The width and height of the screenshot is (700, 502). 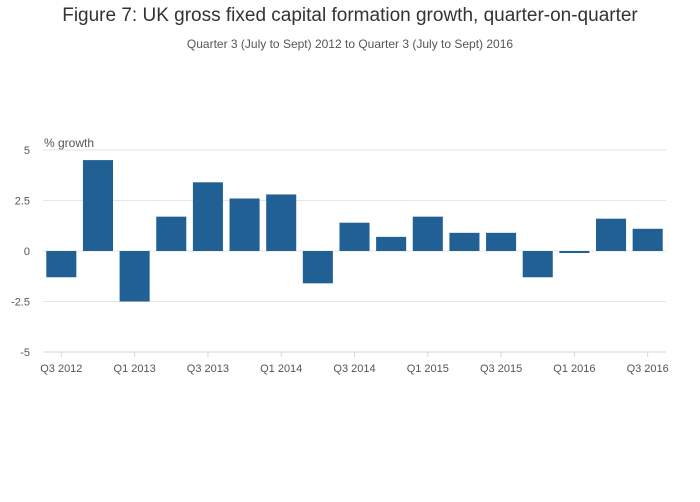 What do you see at coordinates (61, 369) in the screenshot?
I see `x-tick-label: Q3 2012` at bounding box center [61, 369].